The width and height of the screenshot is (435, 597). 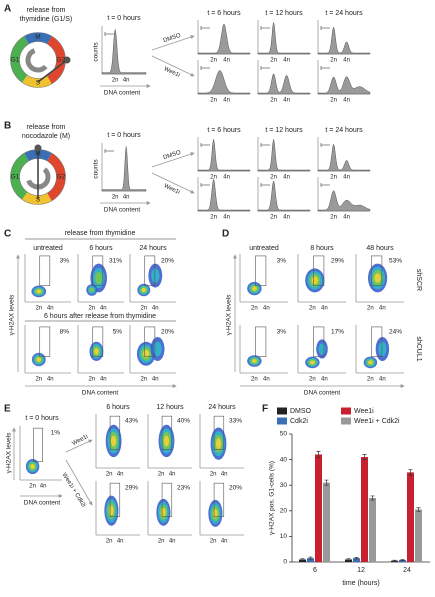 I want to click on column-label: 6 hours, so click(x=101, y=248).